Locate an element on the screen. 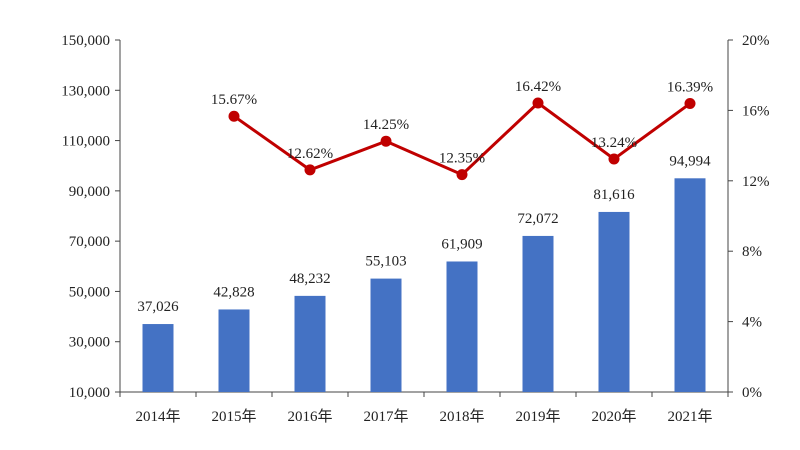 This screenshot has height=450, width=800. y-left-tick-label: 90,000 is located at coordinates (89, 192).